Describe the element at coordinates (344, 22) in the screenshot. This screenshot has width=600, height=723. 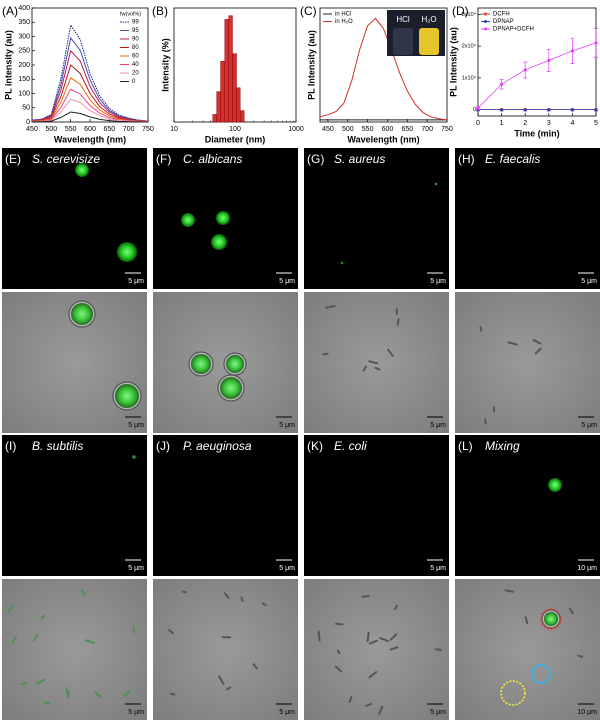
I see `legend-label: in H₂O` at that location.